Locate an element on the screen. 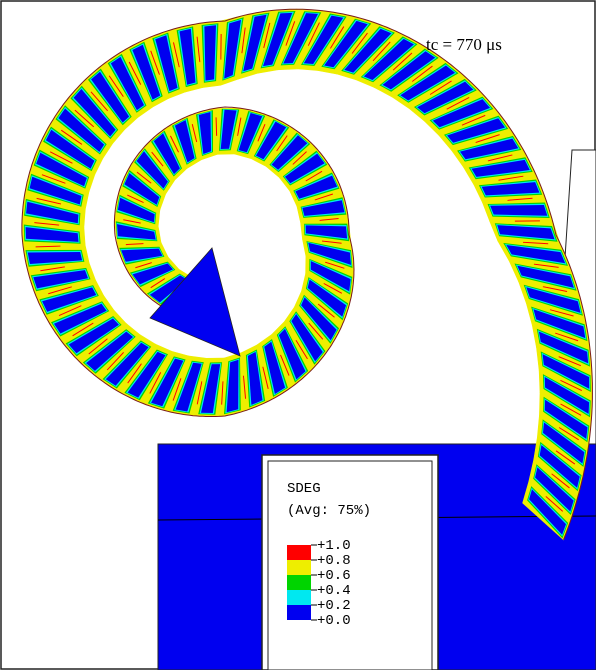 This screenshot has width=596, height=670. legend-level: +0.6 is located at coordinates (334, 576).